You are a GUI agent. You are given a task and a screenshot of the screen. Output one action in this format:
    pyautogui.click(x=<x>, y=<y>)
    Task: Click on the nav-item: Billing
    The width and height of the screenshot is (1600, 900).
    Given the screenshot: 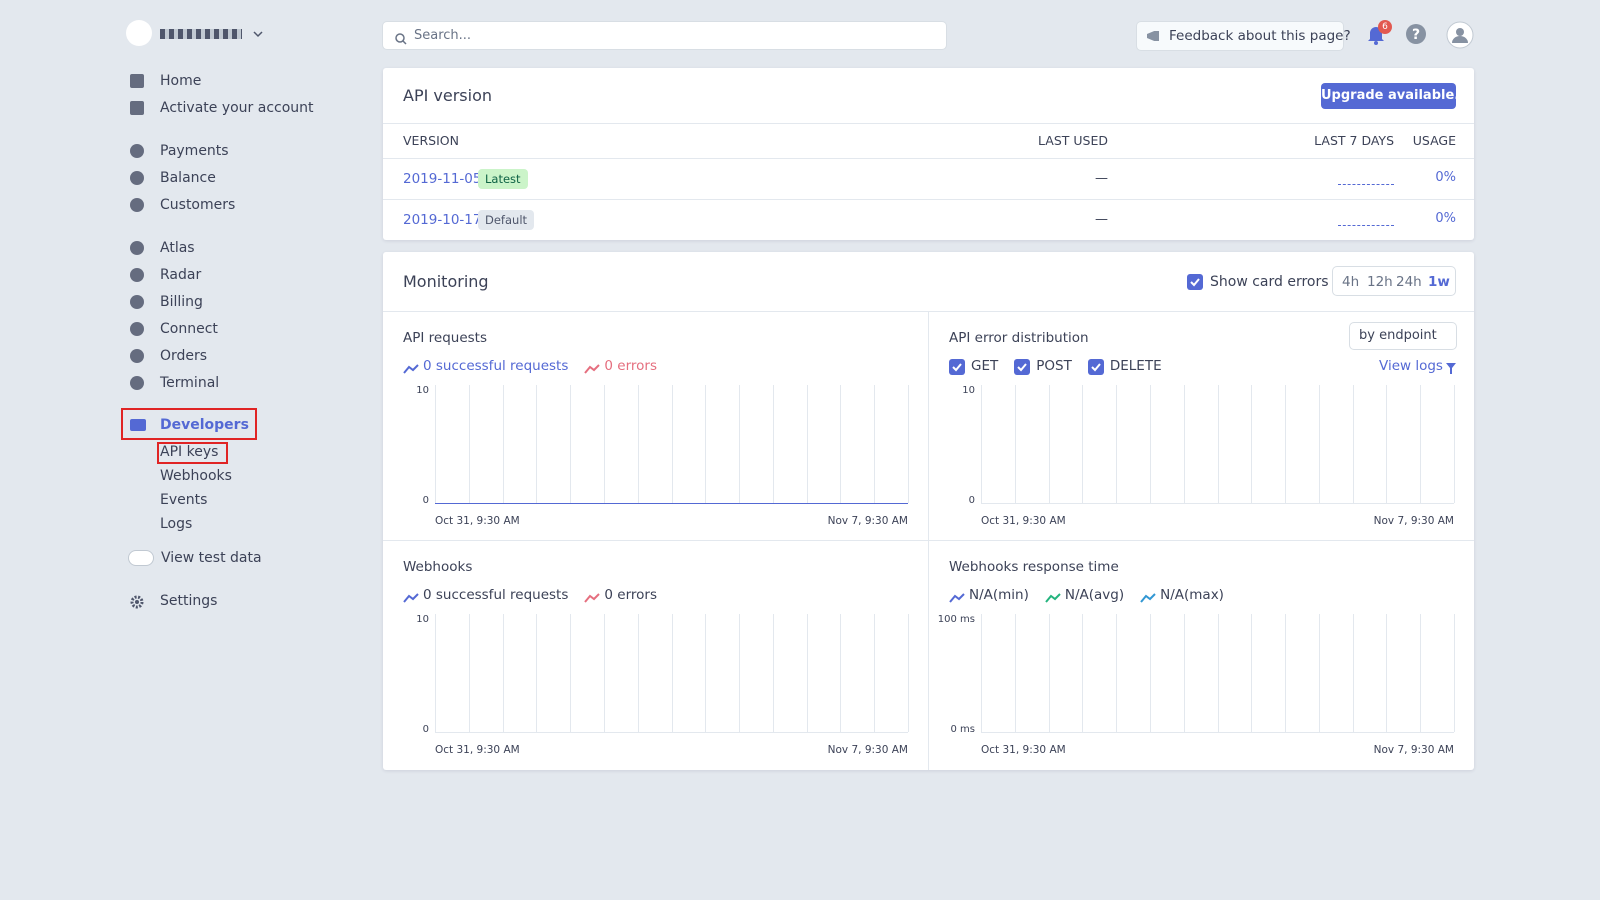 What is the action you would take?
    pyautogui.click(x=181, y=302)
    